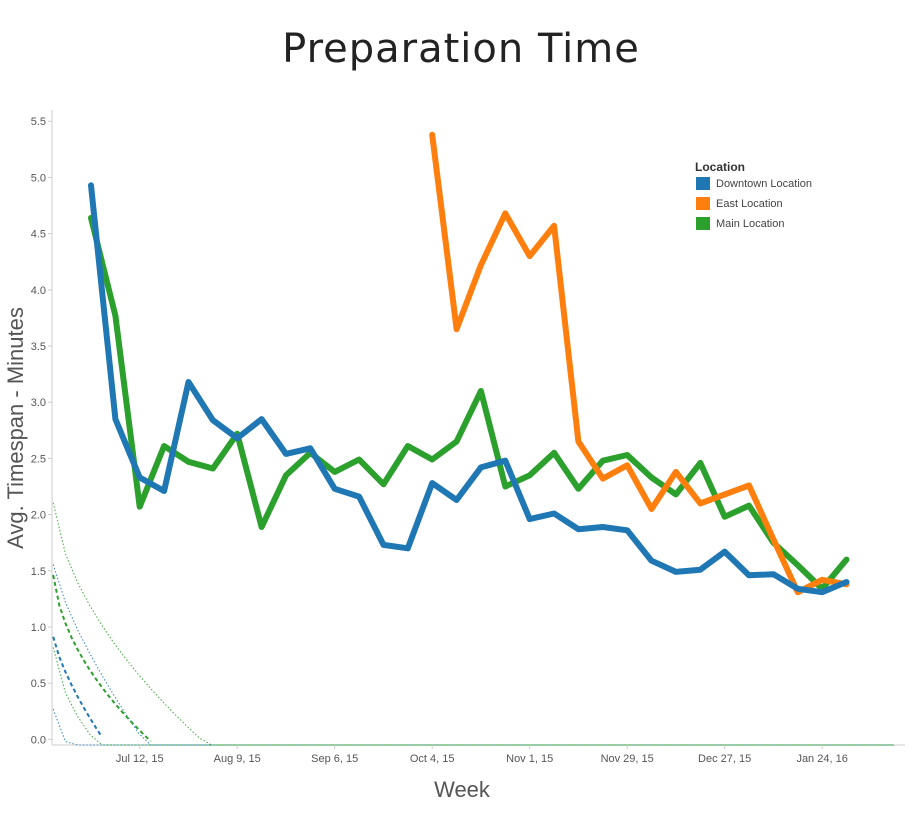  I want to click on y-axis-ticks: 0.0 0.5 1.0 1.5 2.0 2.5 3.0 3.5 4.0 4.5 5.0 5.5, so click(41, 431).